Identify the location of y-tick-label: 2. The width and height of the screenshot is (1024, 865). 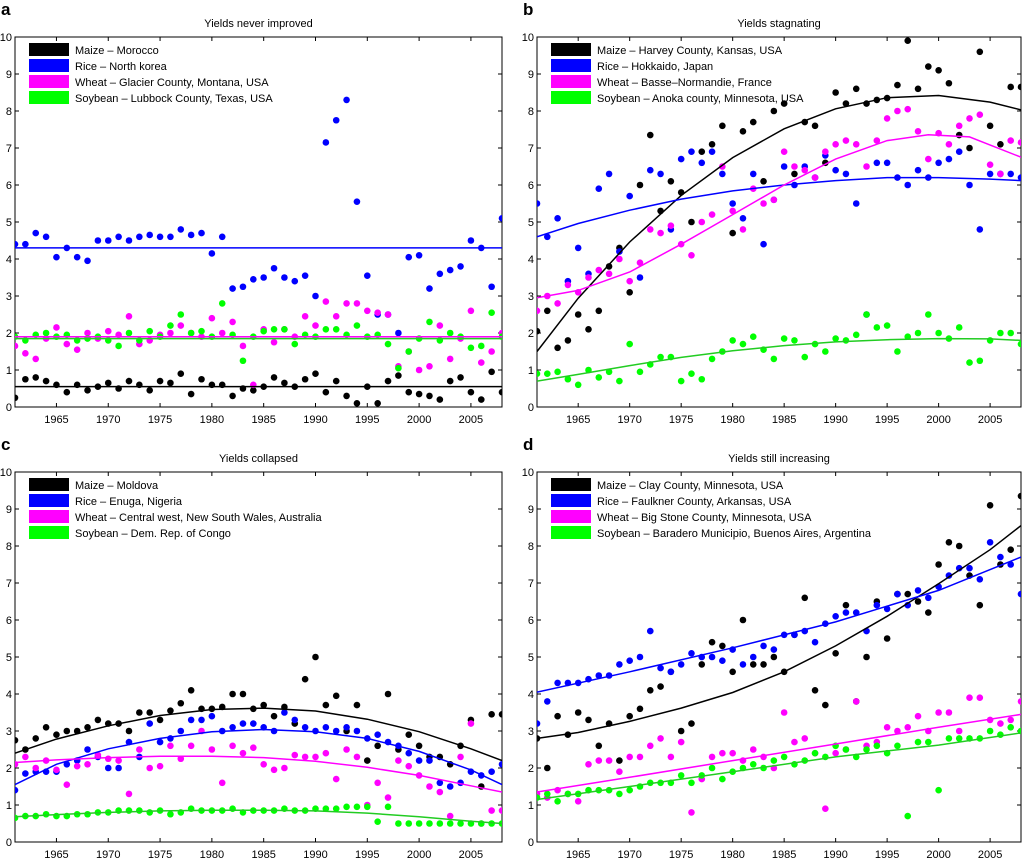
(531, 769).